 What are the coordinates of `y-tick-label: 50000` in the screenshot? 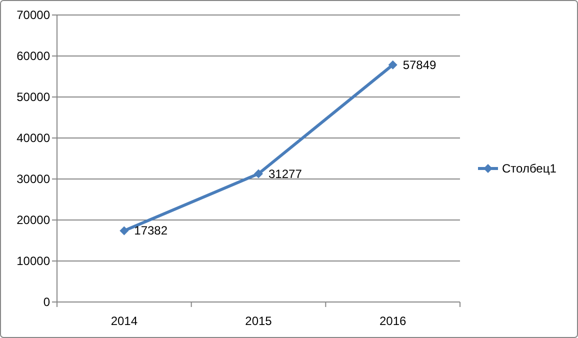 It's located at (33, 97).